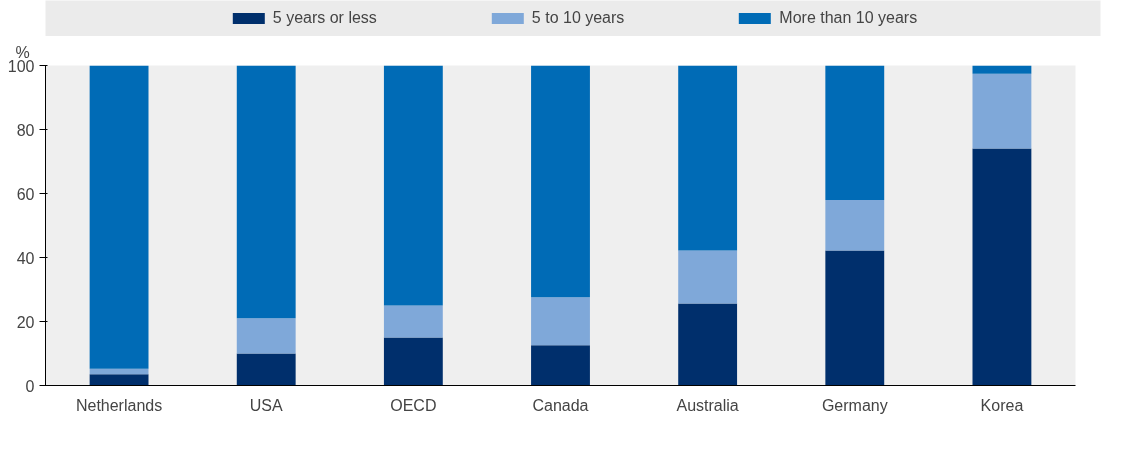  I want to click on x-tick-label: Netherlands, so click(119, 405).